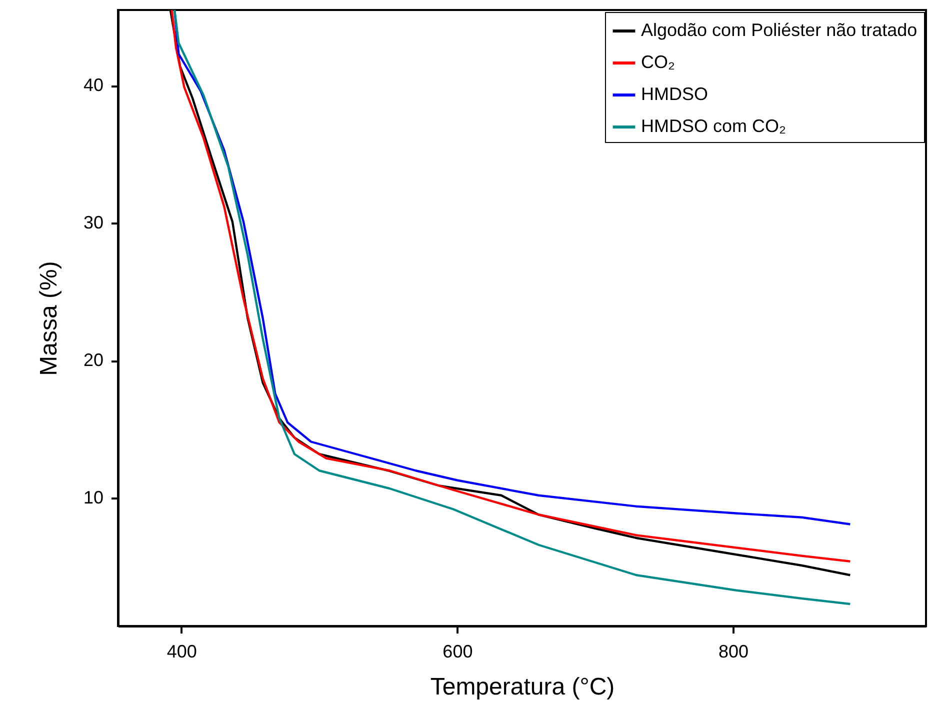  What do you see at coordinates (93, 360) in the screenshot?
I see `y-tick-label: 20` at bounding box center [93, 360].